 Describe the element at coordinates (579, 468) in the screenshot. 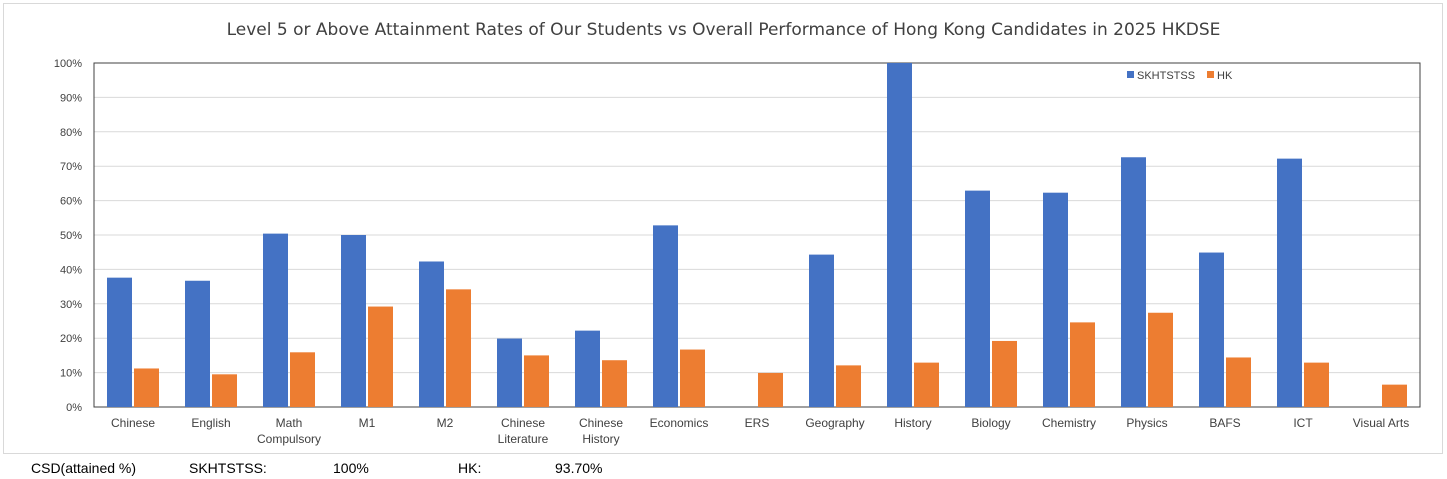

I see `footer-hk-value: 93.70%` at that location.